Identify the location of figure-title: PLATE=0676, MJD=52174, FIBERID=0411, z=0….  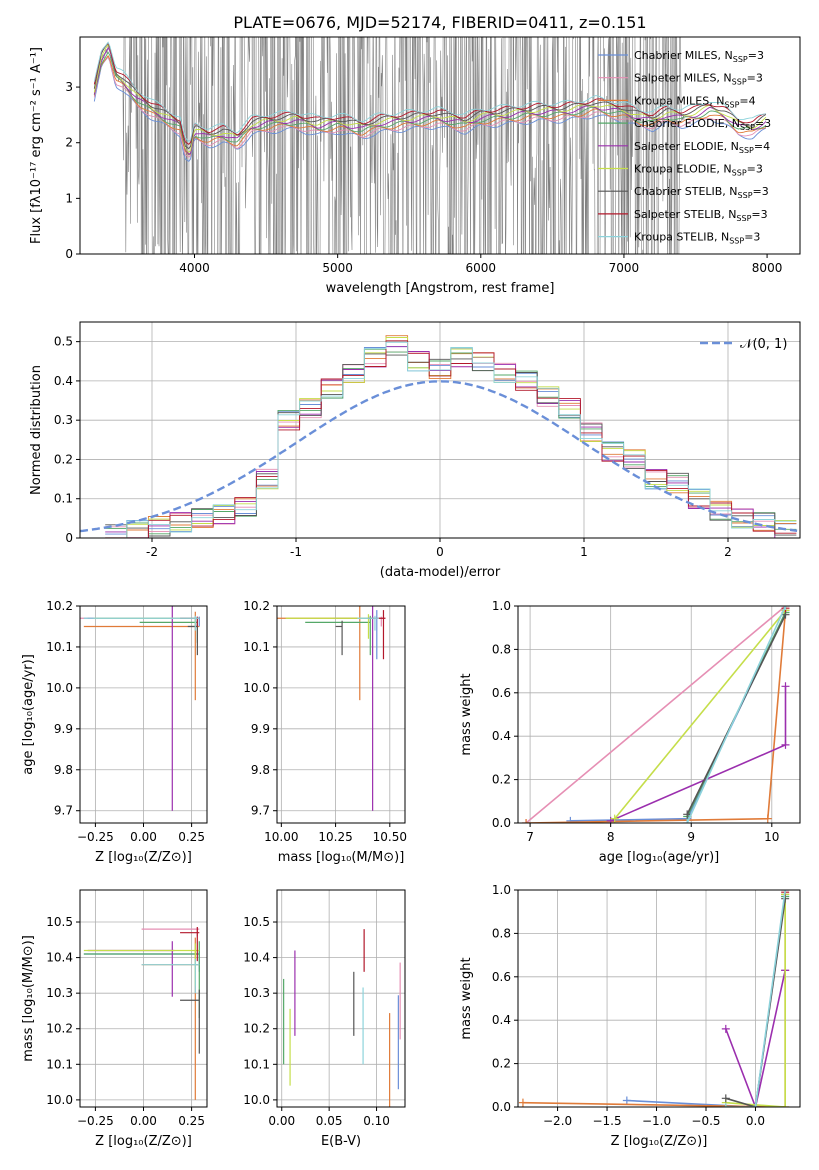
(439, 22).